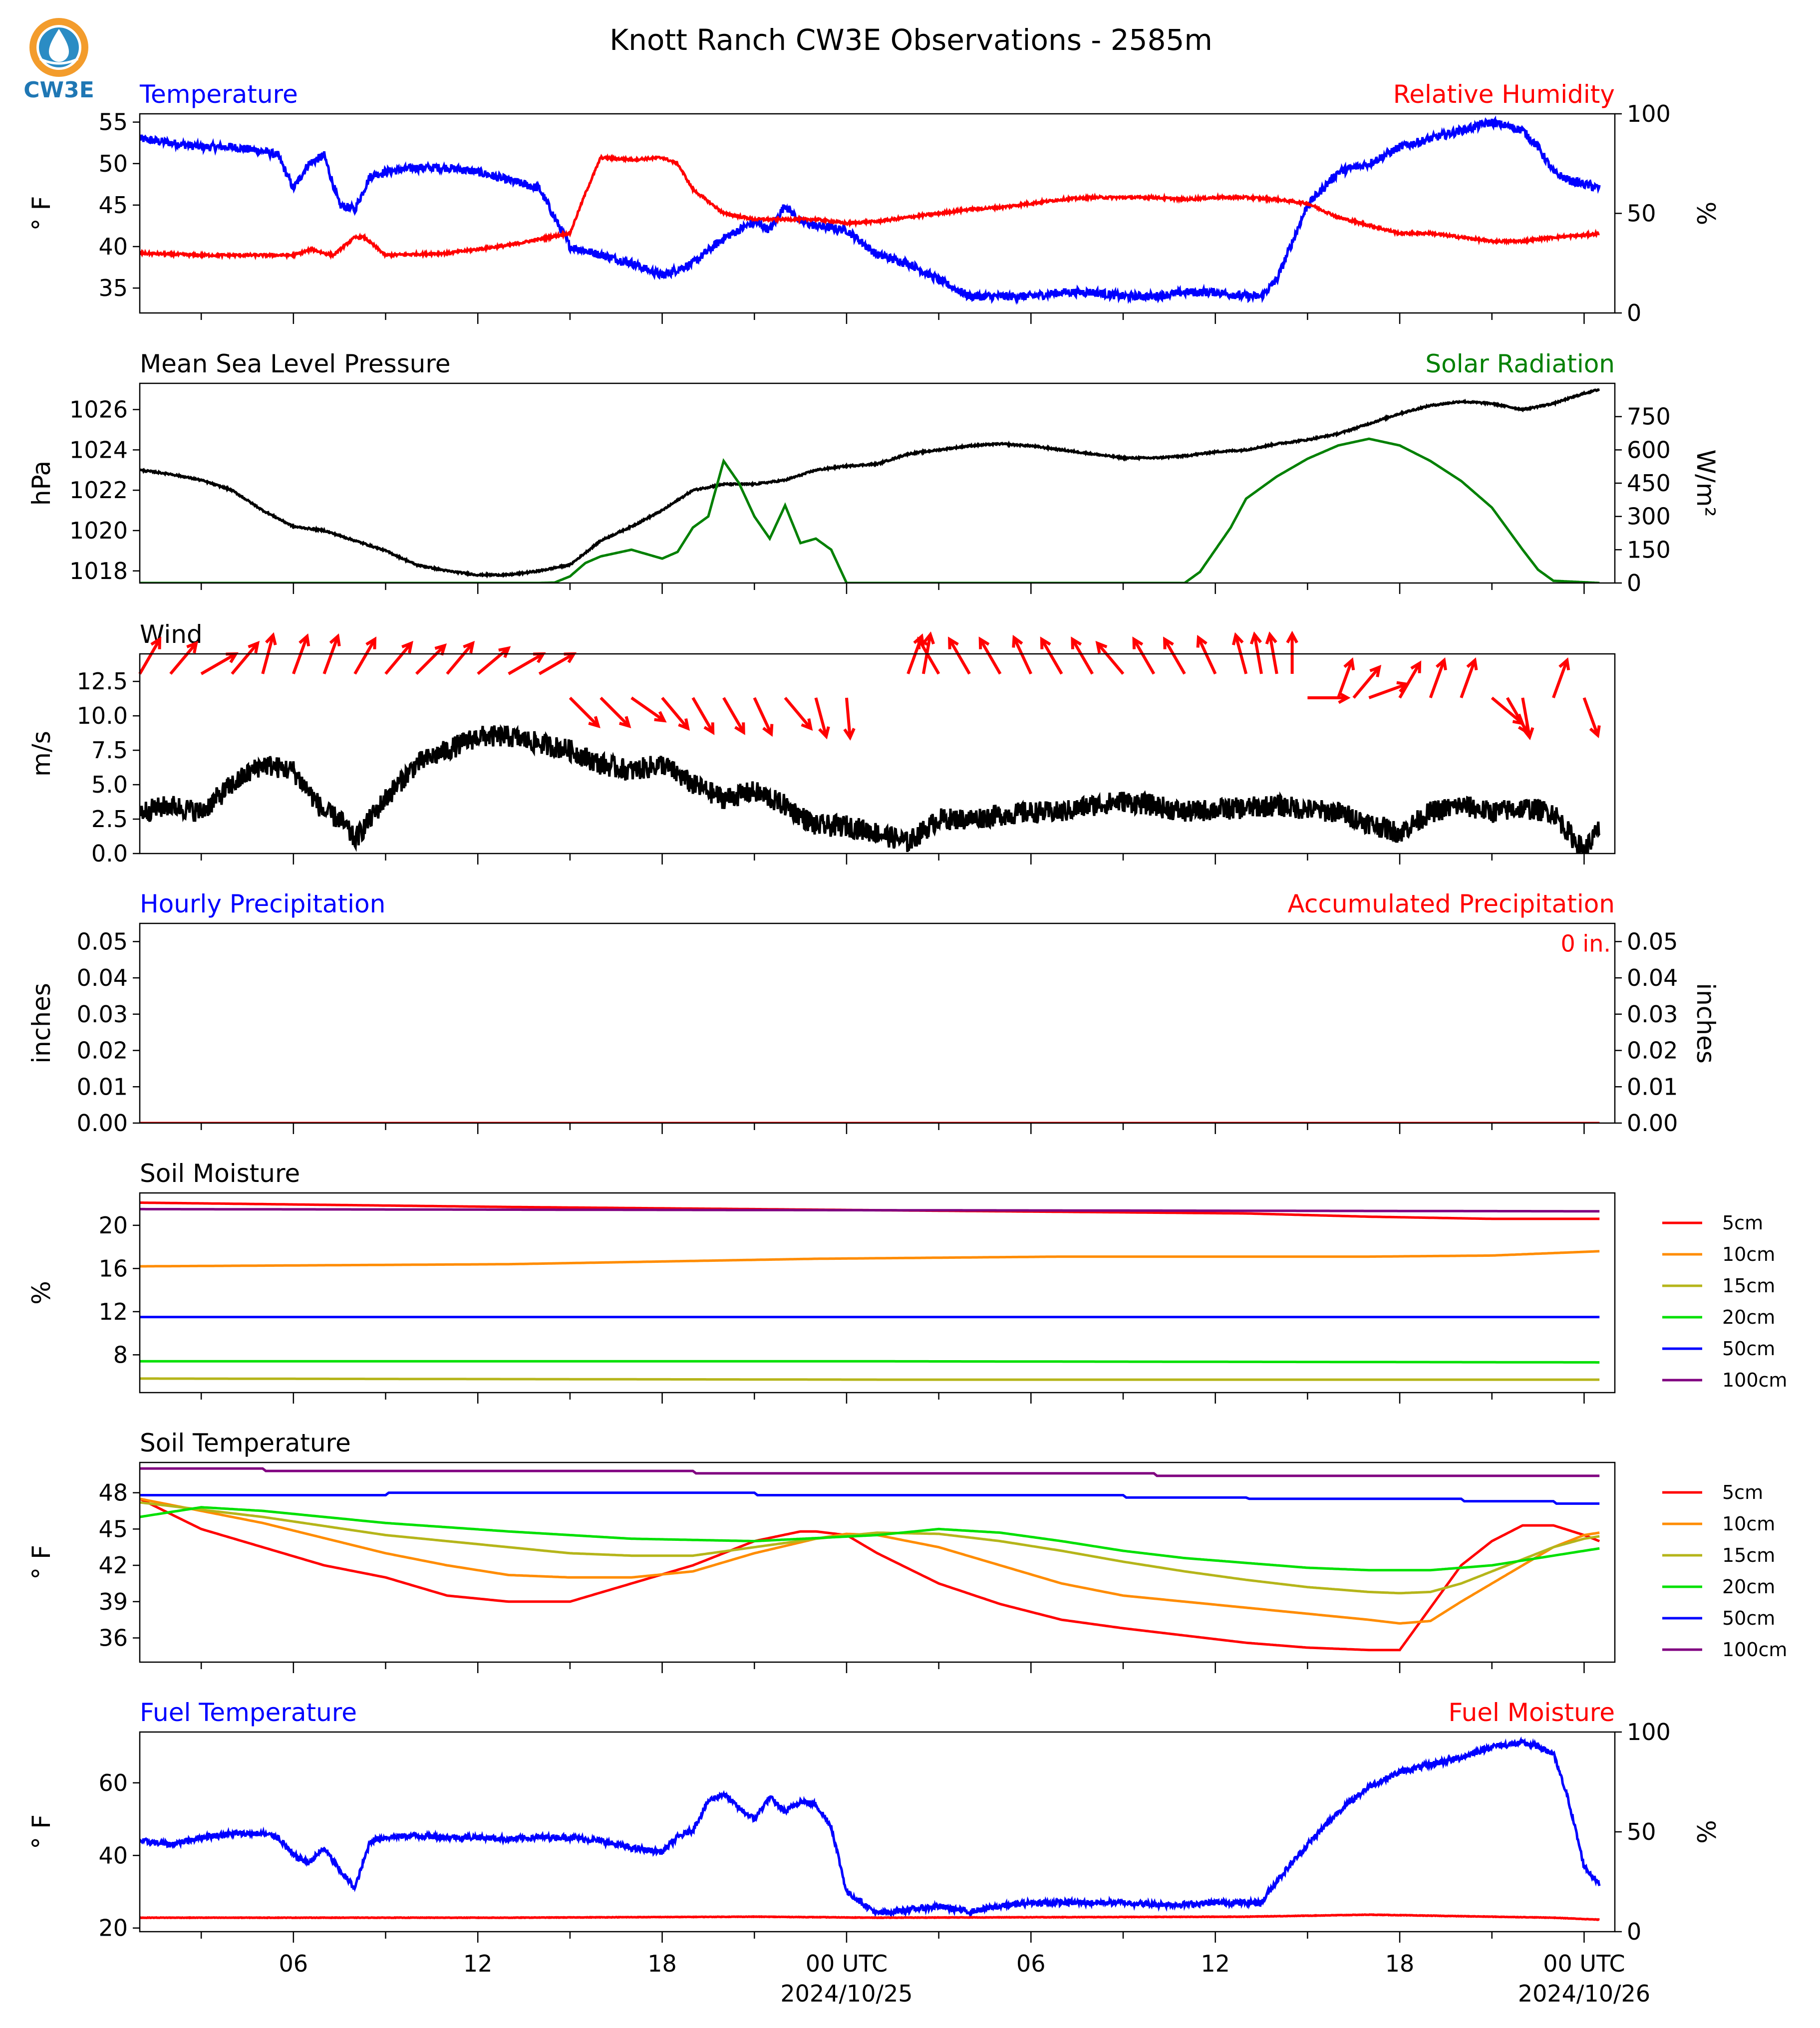 The width and height of the screenshot is (1820, 2028). What do you see at coordinates (1649, 1732) in the screenshot?
I see `y-tick-label-right: 100` at bounding box center [1649, 1732].